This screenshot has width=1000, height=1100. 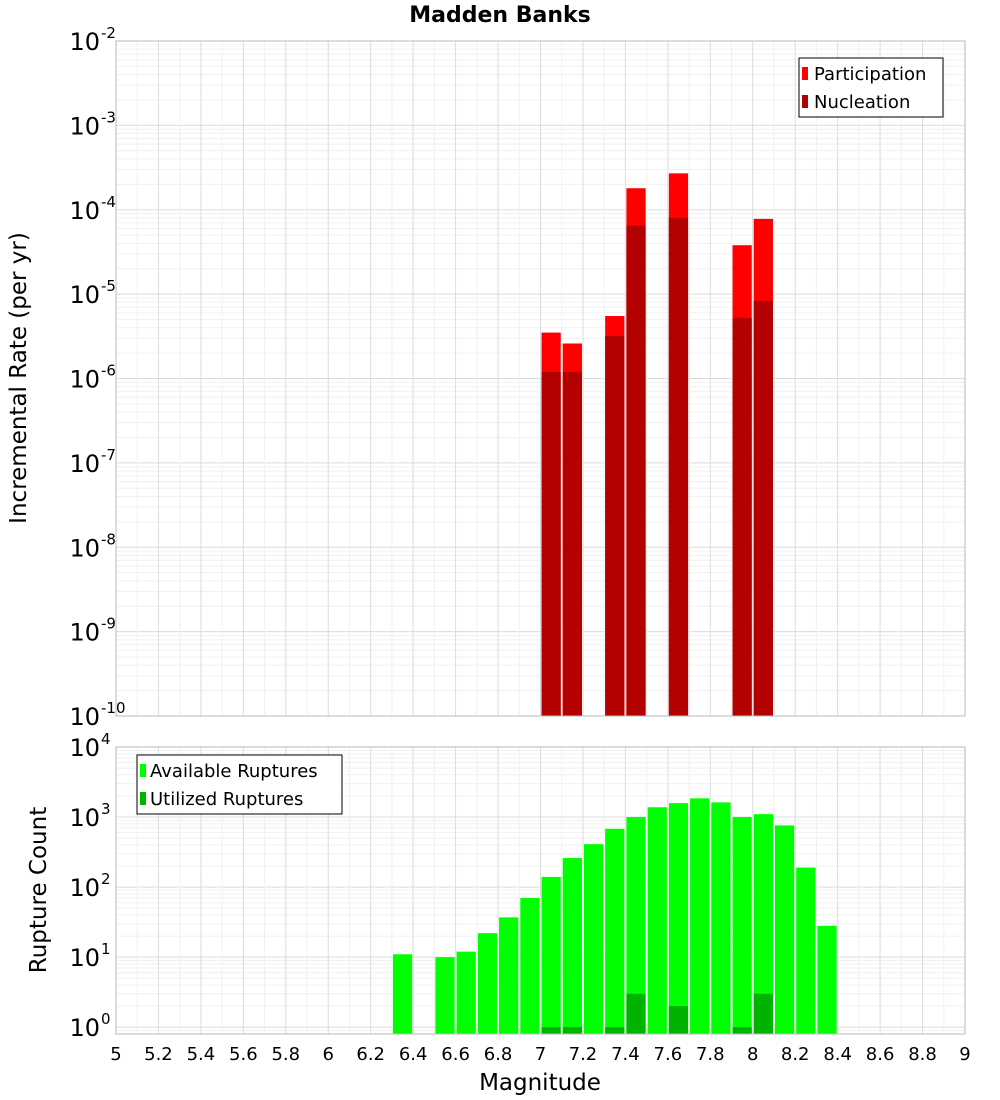 I want to click on top-y-tick-label: 10 -8, so click(x=92, y=546).